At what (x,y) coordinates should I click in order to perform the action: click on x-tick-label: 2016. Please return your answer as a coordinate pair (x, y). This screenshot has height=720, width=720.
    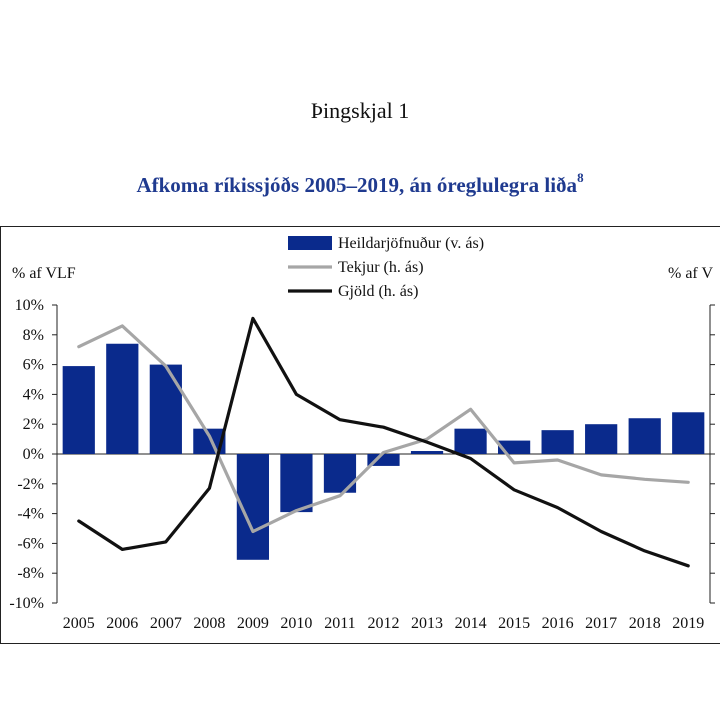
    Looking at the image, I should click on (558, 623).